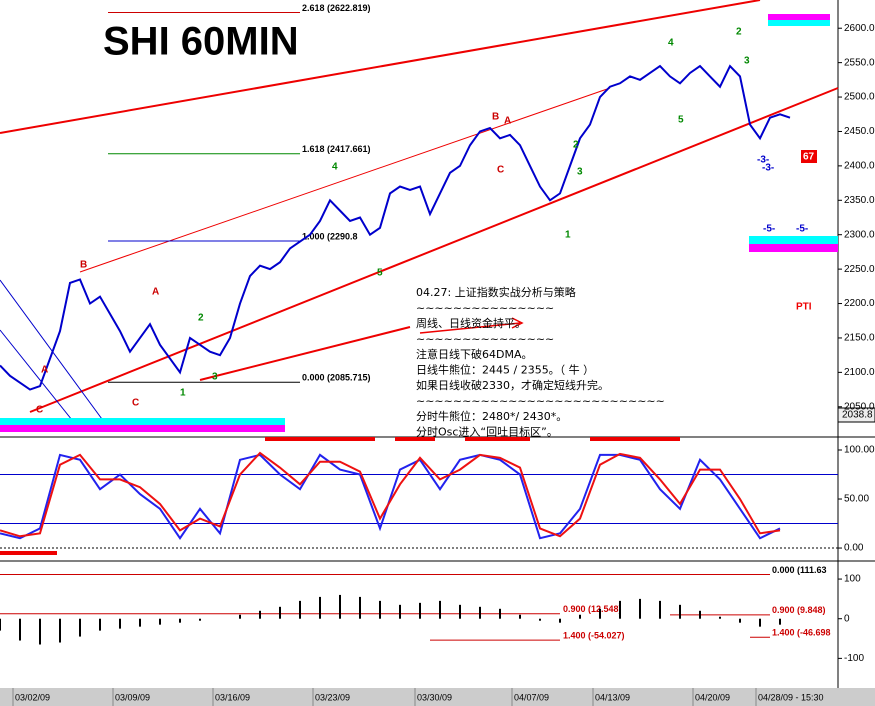 The width and height of the screenshot is (875, 706). I want to click on y-tick-label: 2550.00, so click(859, 62).